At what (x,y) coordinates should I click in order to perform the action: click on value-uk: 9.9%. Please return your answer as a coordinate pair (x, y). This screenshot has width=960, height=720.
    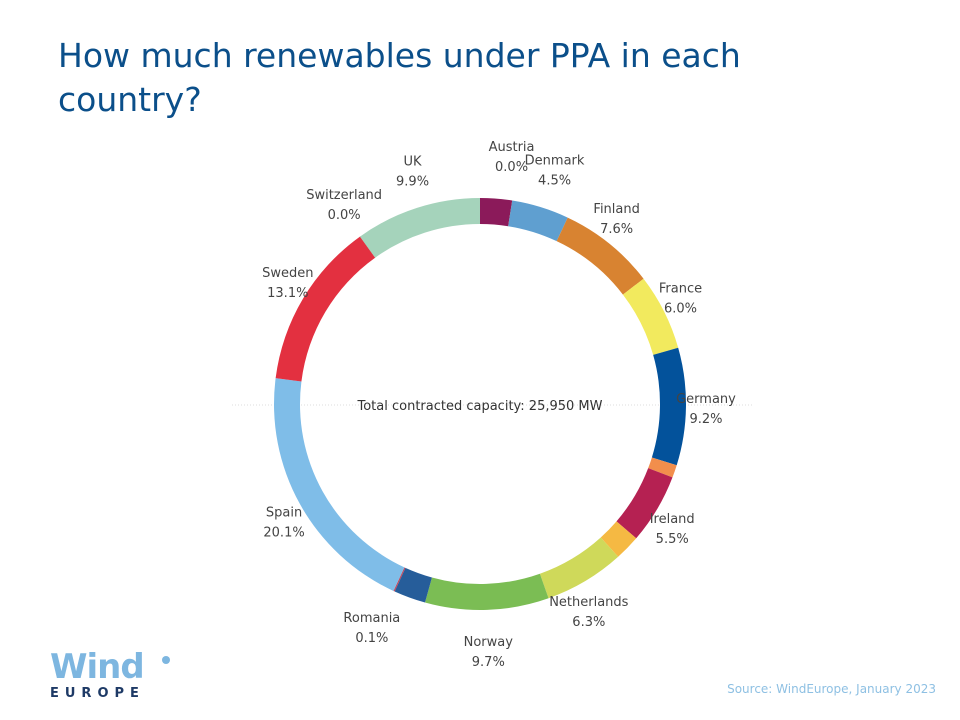
    Looking at the image, I should click on (412, 182).